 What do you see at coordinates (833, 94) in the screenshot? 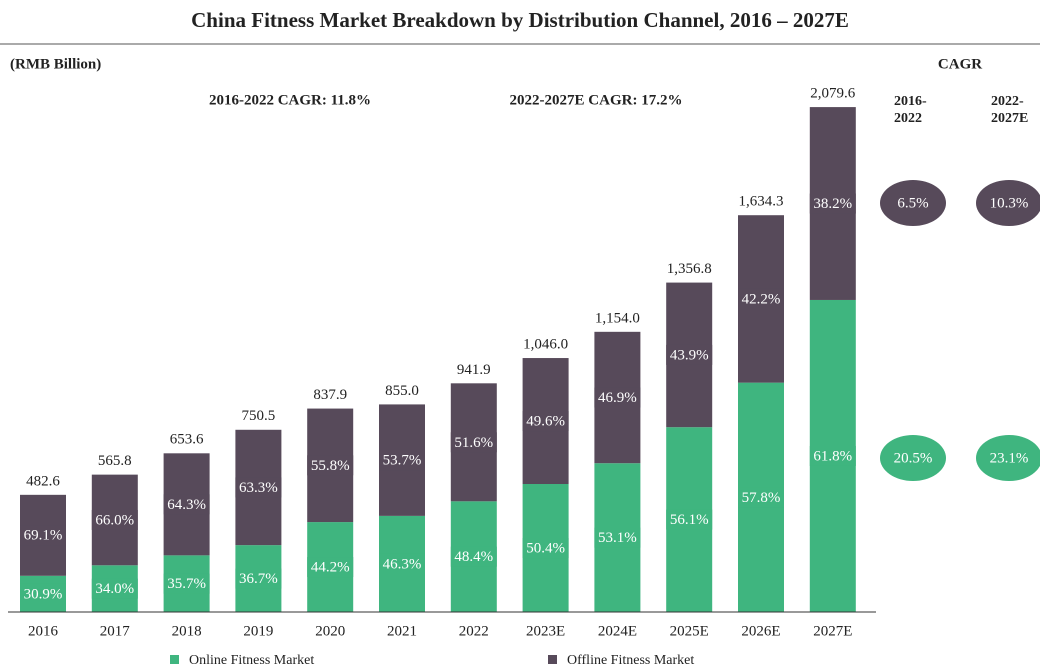
I see `total-label: 2,079.6` at bounding box center [833, 94].